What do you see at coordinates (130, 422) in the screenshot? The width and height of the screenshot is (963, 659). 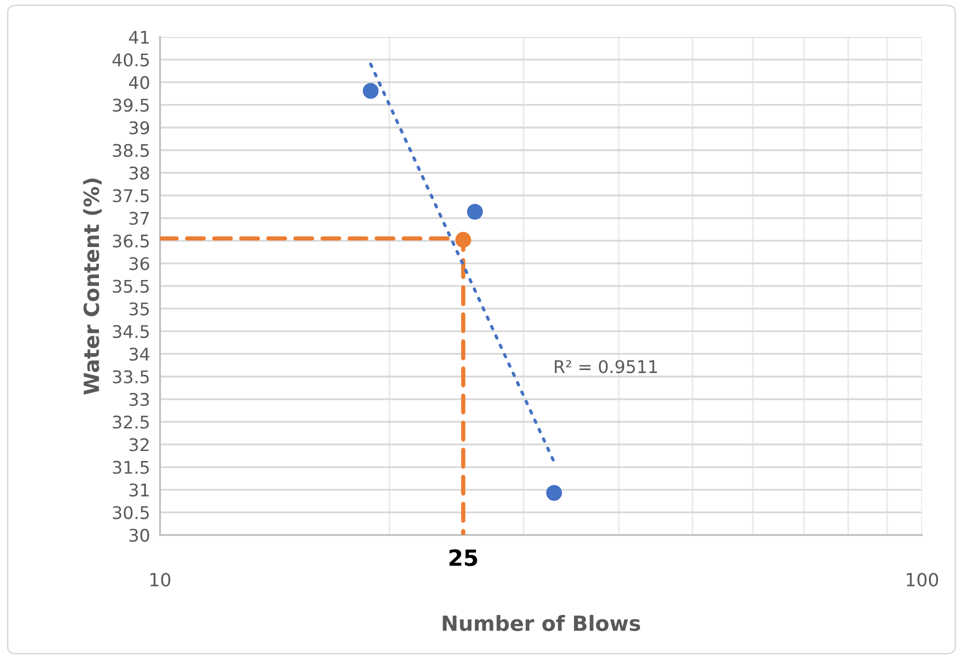 I see `y-tick-label: 32.5` at bounding box center [130, 422].